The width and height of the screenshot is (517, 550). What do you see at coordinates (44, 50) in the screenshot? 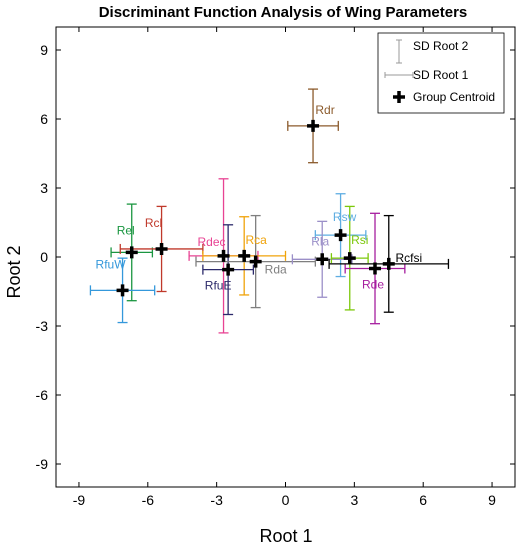
I see `y-tick-label: 9` at bounding box center [44, 50].